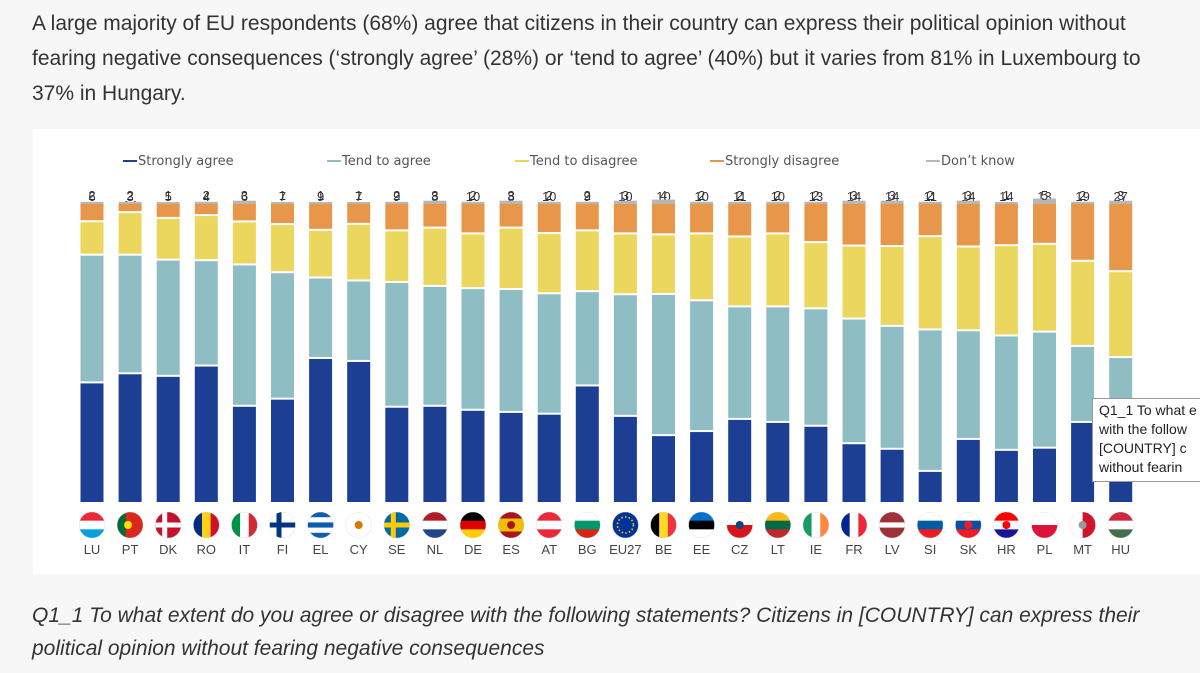  Describe the element at coordinates (702, 366) in the screenshot. I see `bar-tend-to-agree-ee` at that location.